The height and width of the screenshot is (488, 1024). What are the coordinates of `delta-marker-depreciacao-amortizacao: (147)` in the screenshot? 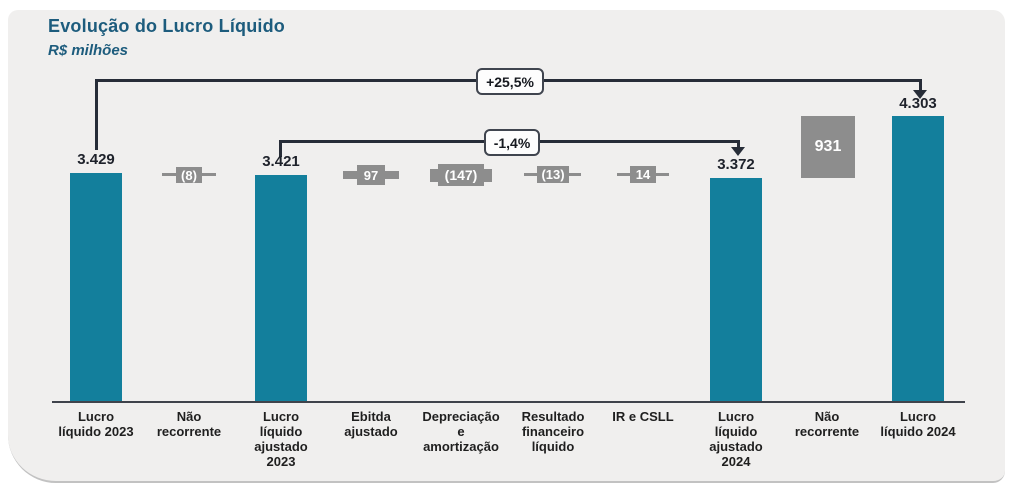 It's located at (461, 175).